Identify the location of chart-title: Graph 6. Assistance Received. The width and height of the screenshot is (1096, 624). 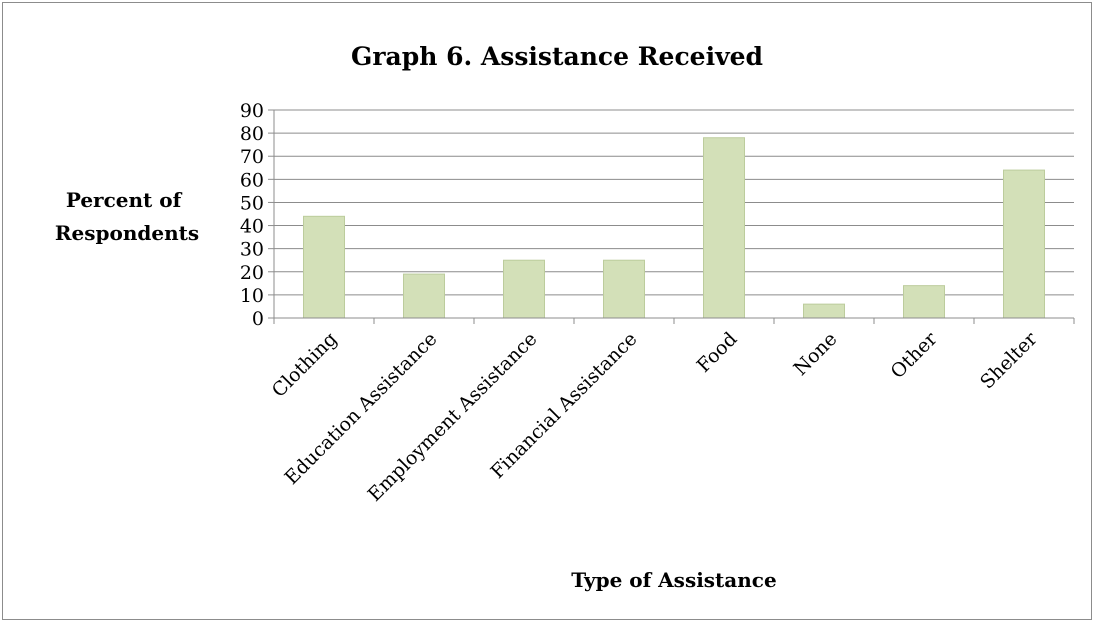
(557, 56).